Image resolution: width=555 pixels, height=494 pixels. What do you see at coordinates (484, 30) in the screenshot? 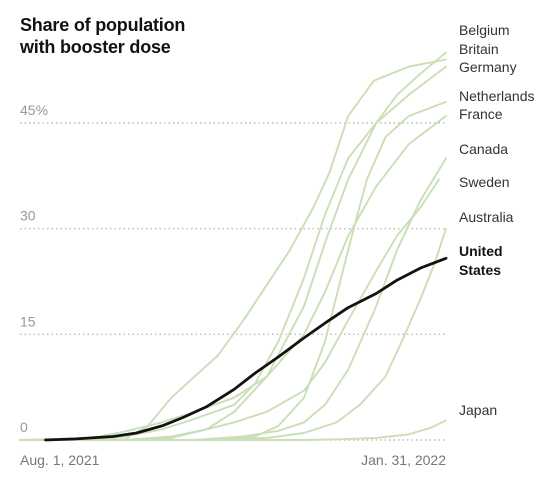
I see `series-label-belgium: Belgium` at bounding box center [484, 30].